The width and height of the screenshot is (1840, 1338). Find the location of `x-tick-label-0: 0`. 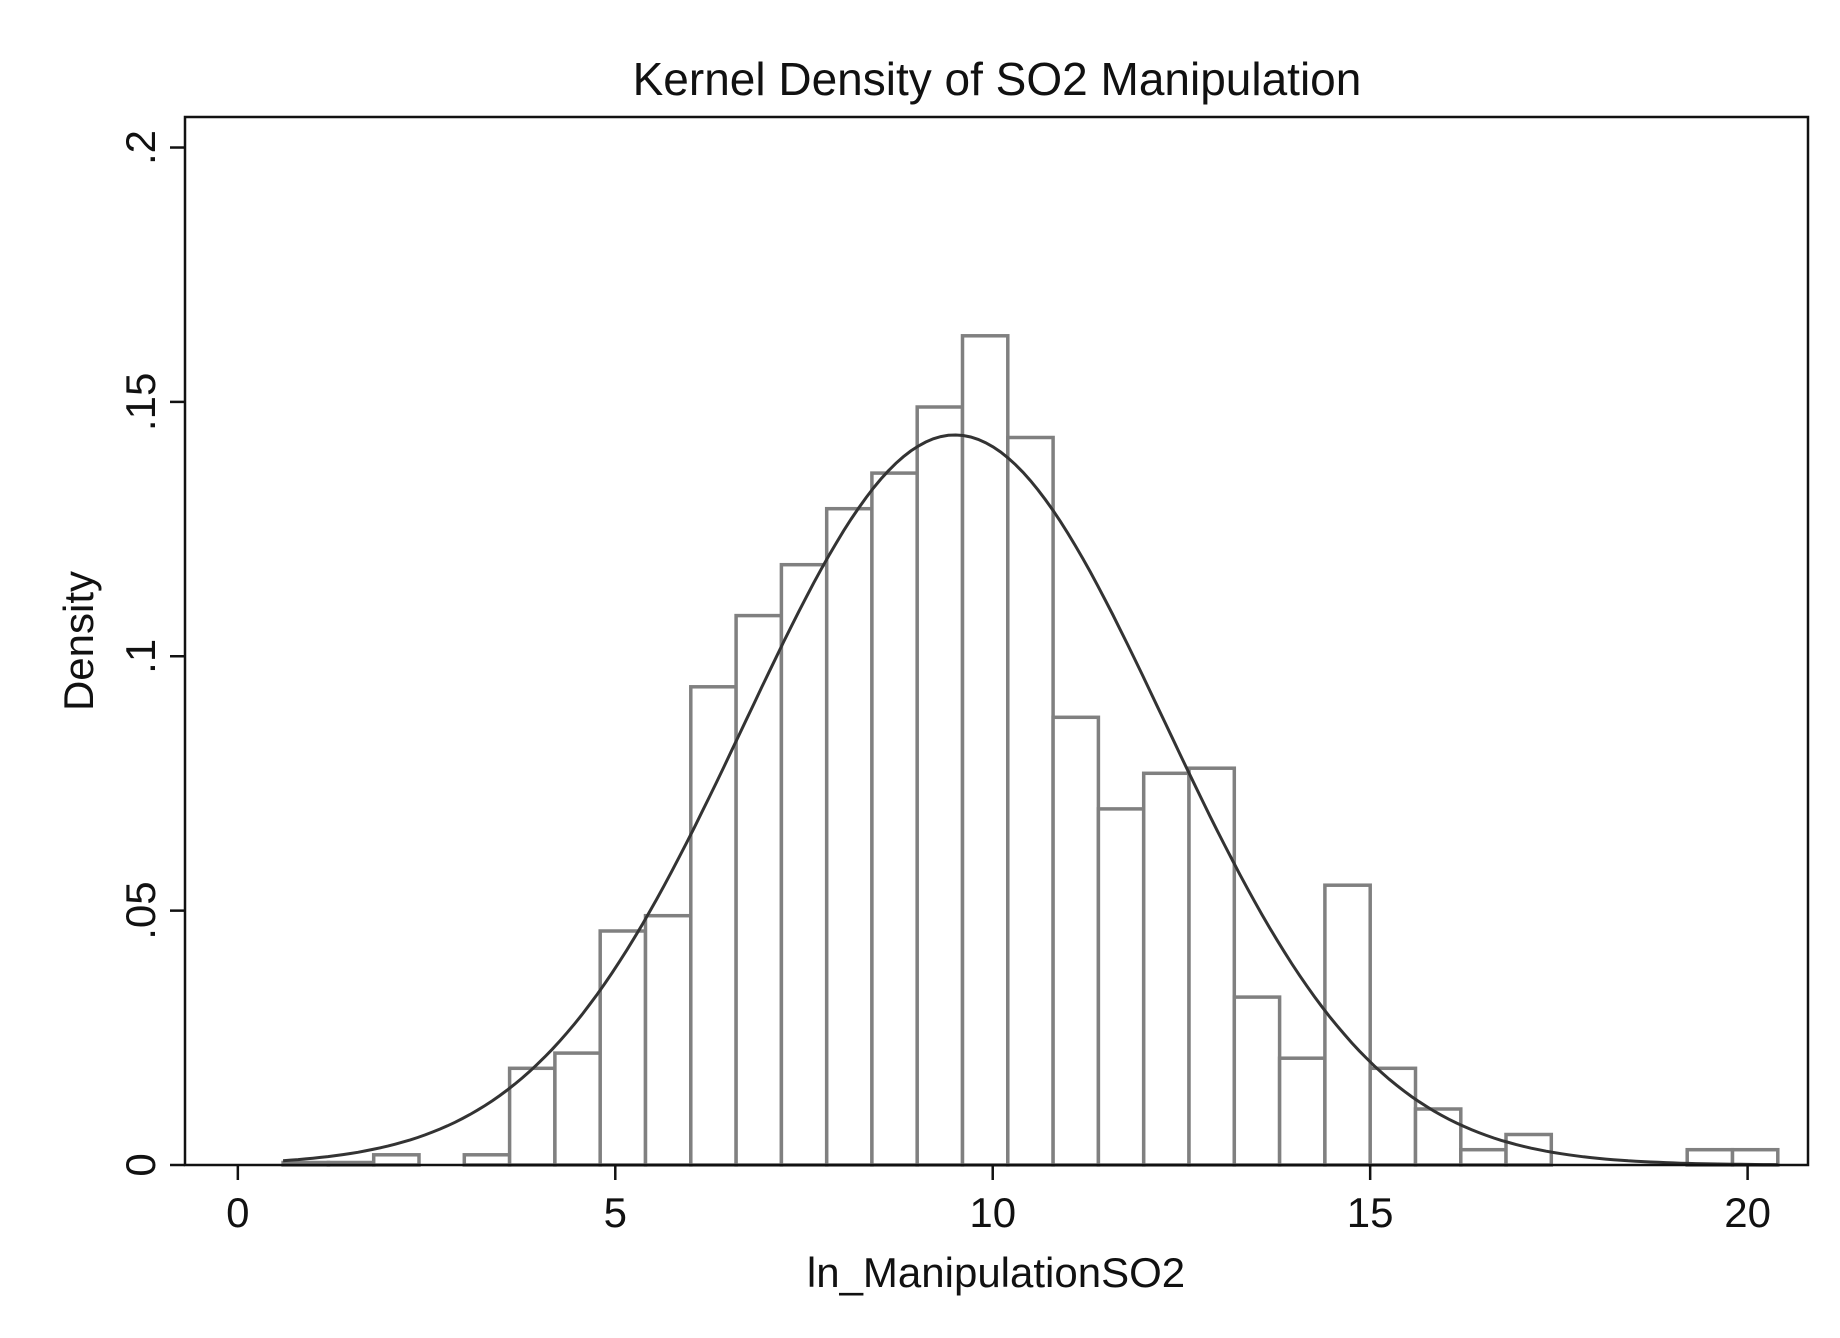

x-tick-label-0: 0 is located at coordinates (237, 1212).